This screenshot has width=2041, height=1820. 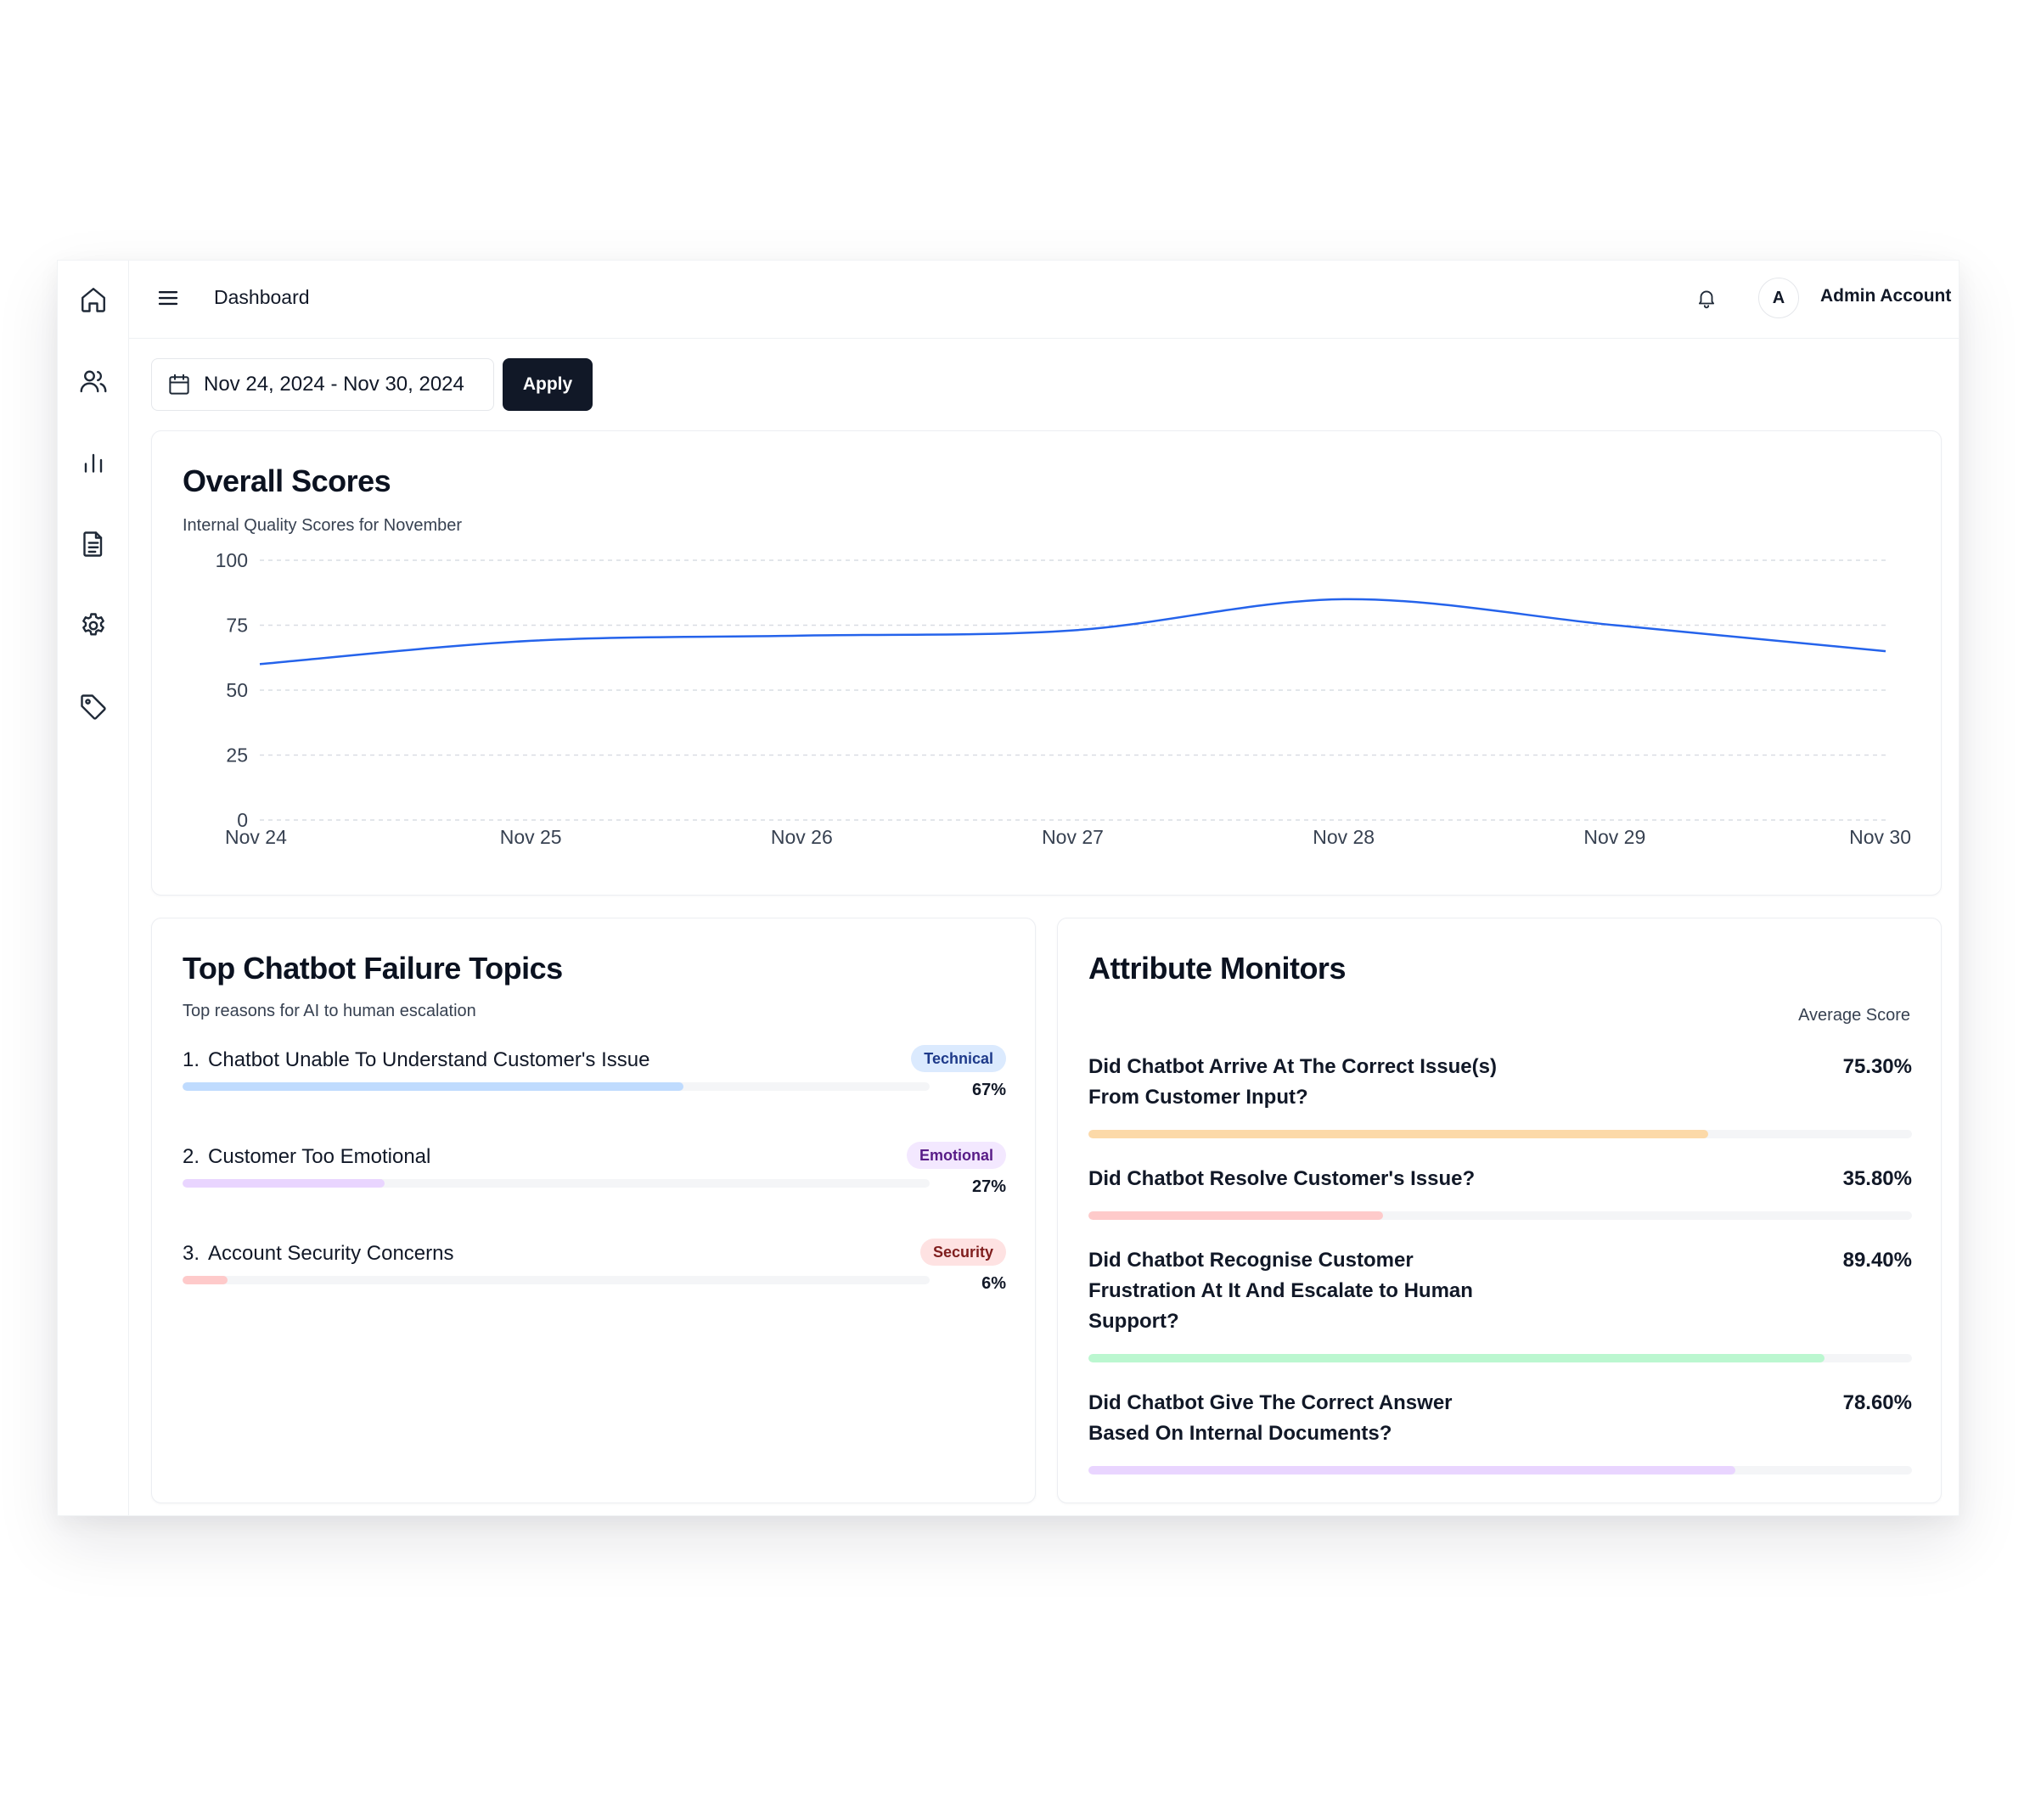 I want to click on attribute-question-line: Did Chatbot Recognise Customer, so click(x=1251, y=1260).